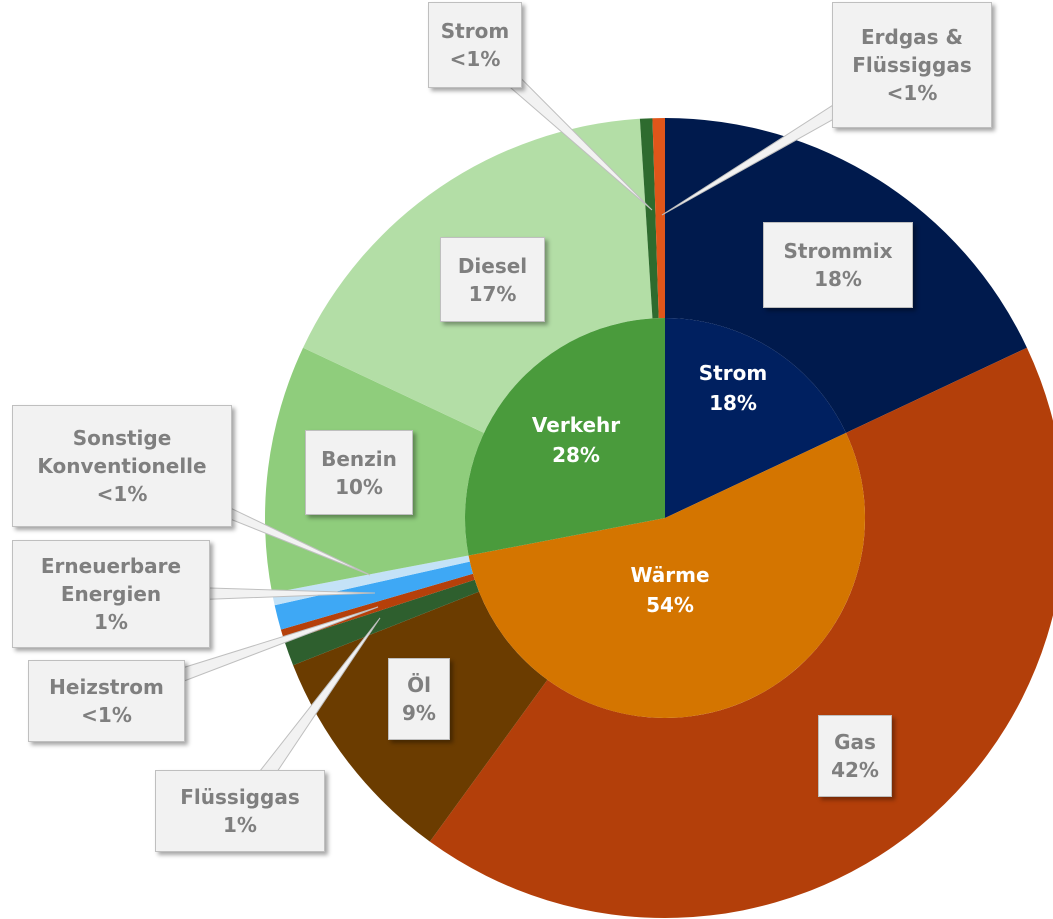 Image resolution: width=1053 pixels, height=919 pixels. What do you see at coordinates (576, 440) in the screenshot?
I see `inner-label: Verkehr 28%` at bounding box center [576, 440].